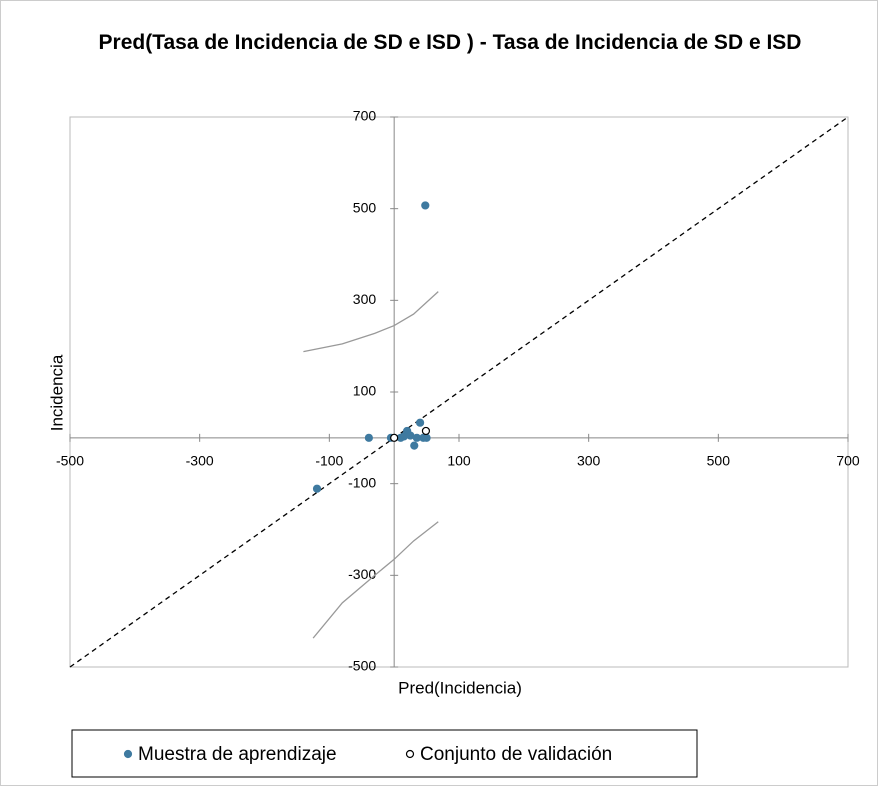  I want to click on y-tick-label: -300, so click(362, 574).